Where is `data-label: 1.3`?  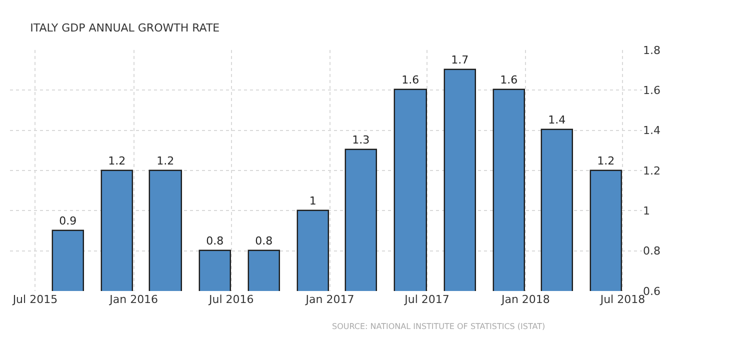
data-label: 1.3 is located at coordinates (361, 139).